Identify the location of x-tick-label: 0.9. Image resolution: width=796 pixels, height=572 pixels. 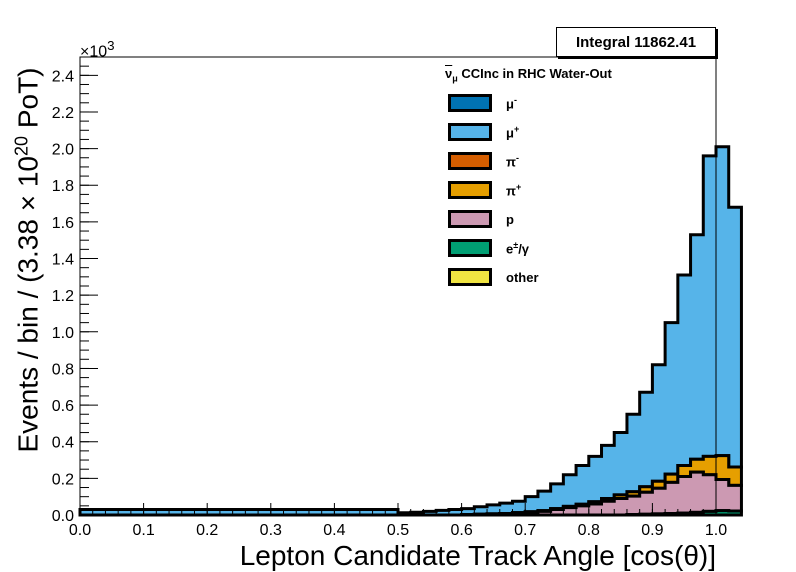
(652, 530).